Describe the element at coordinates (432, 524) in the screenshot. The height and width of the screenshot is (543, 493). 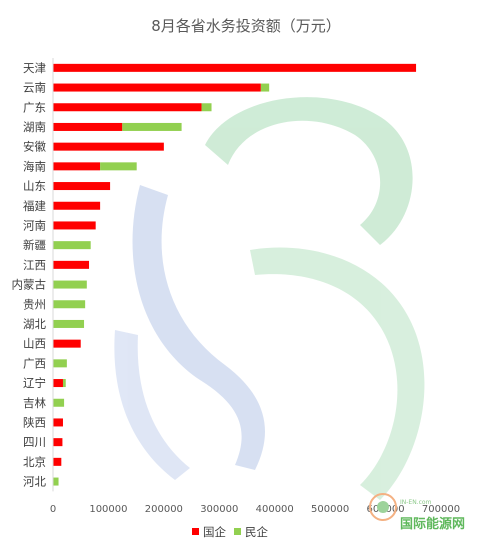
I see `watermark-text: 国际能源网` at that location.